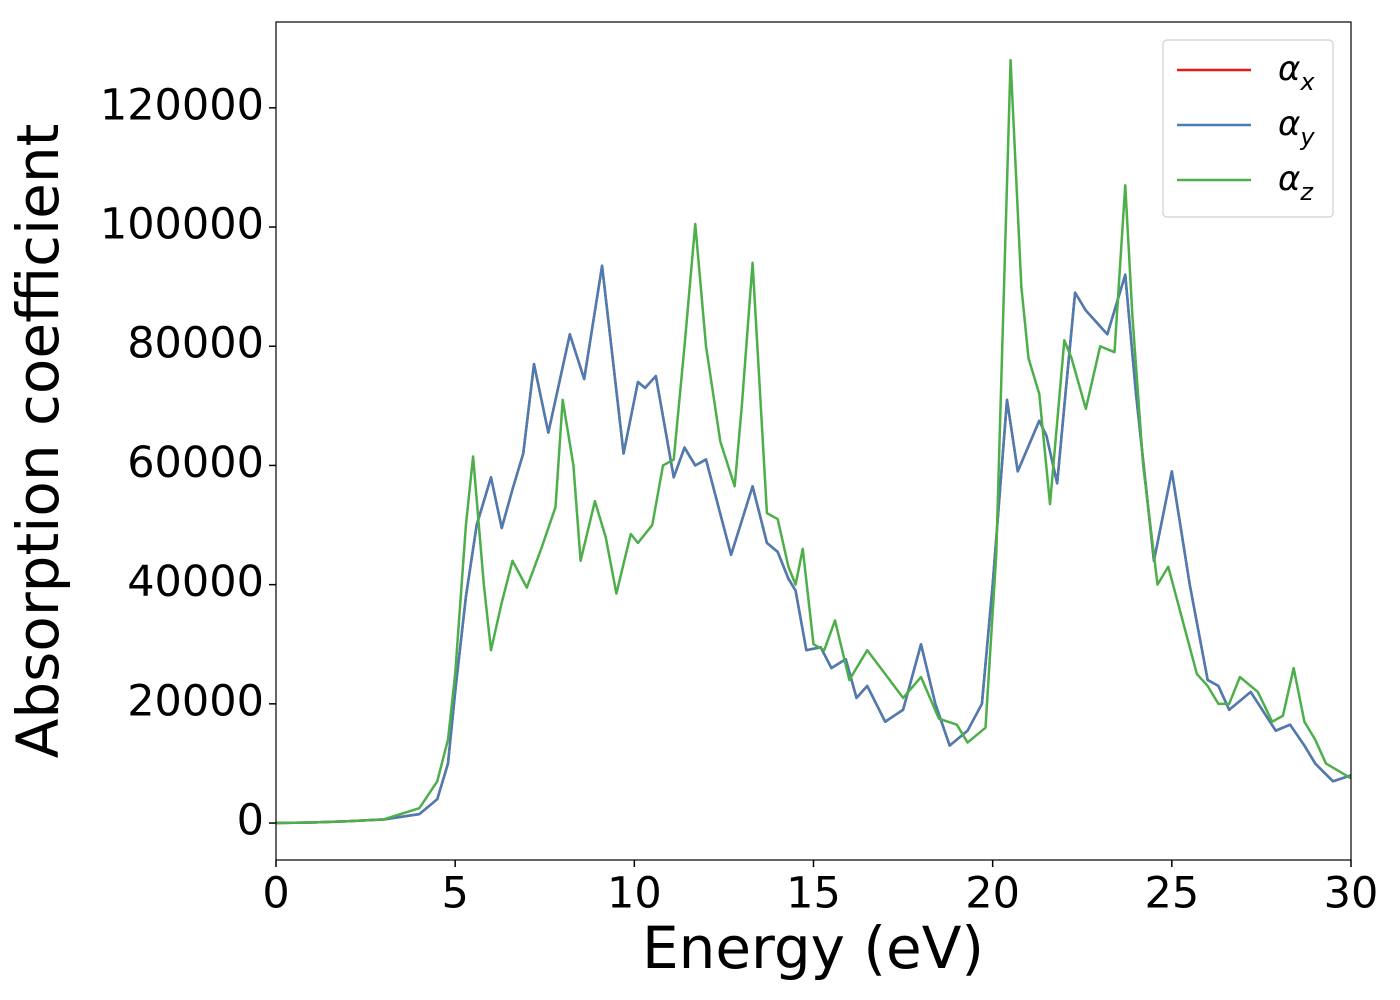 This screenshot has width=1400, height=1000. I want to click on y-tick-label: 40000, so click(195, 582).